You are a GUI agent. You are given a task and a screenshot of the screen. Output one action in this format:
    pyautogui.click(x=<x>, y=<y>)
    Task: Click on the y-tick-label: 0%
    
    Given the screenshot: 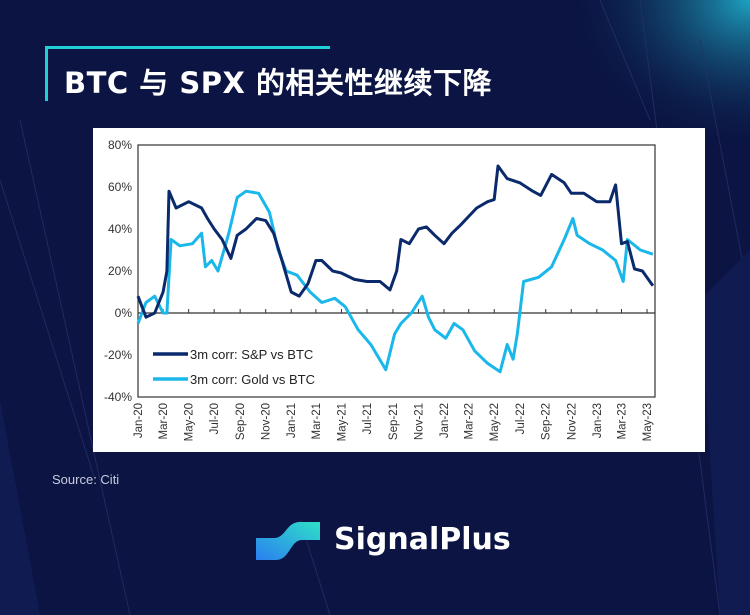 What is the action you would take?
    pyautogui.click(x=124, y=313)
    